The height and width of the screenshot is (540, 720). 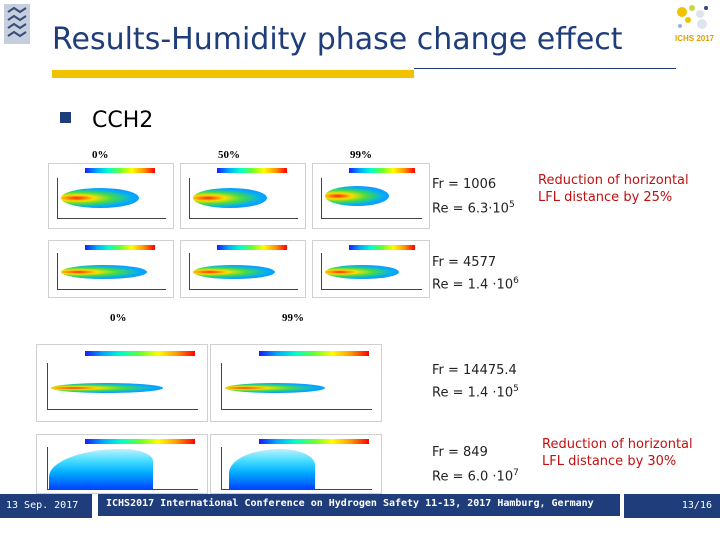 I want to click on cfd-panel-r2-c3, so click(x=371, y=269).